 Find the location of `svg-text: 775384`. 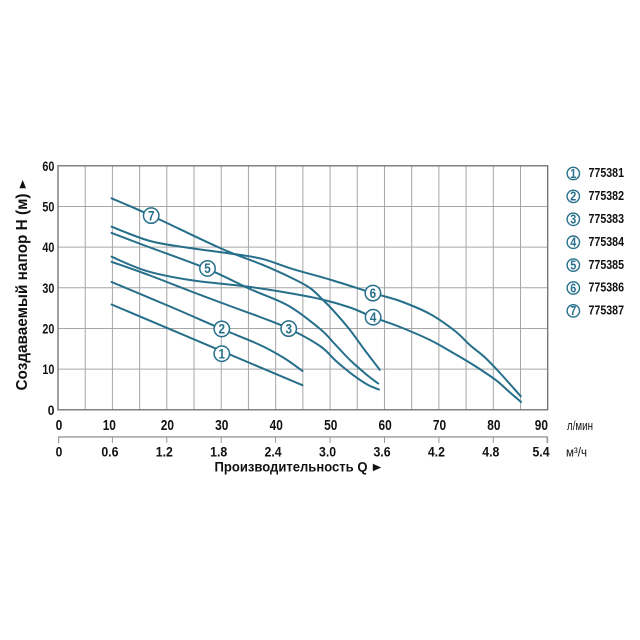

svg-text: 775384 is located at coordinates (607, 241).